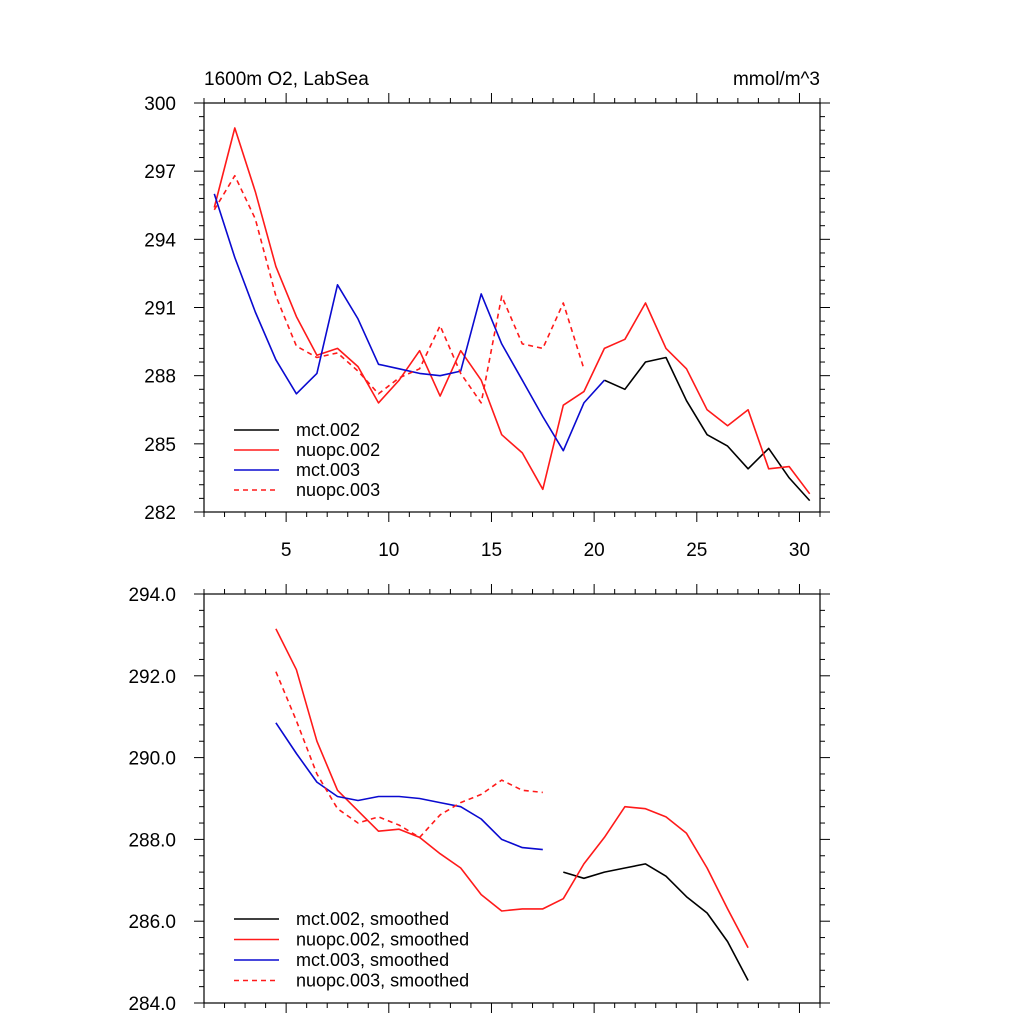 This screenshot has height=1029, width=1024. What do you see at coordinates (372, 919) in the screenshot?
I see `legend-label: mct.002, smoothed` at bounding box center [372, 919].